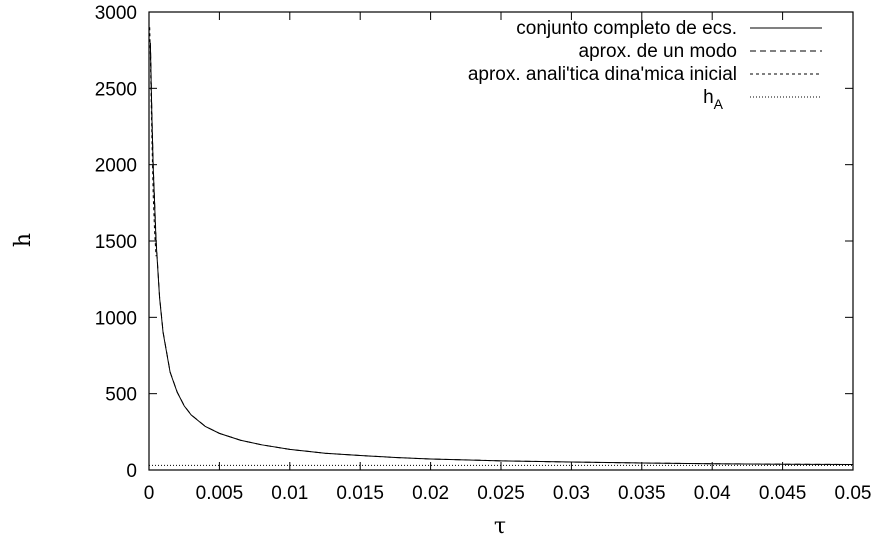 This screenshot has width=881, height=545. Describe the element at coordinates (602, 74) in the screenshot. I see `legend-label-analytic-initial: aprox. anali'tica dina'mica inicial` at that location.